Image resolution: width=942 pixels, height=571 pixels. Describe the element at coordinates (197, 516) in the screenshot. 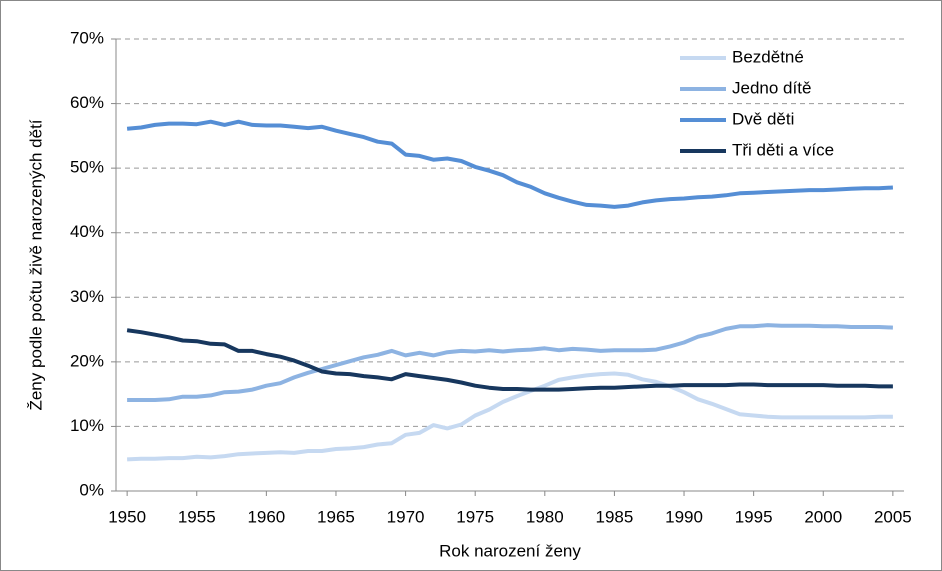

I see `x-tick-label: 1955` at that location.